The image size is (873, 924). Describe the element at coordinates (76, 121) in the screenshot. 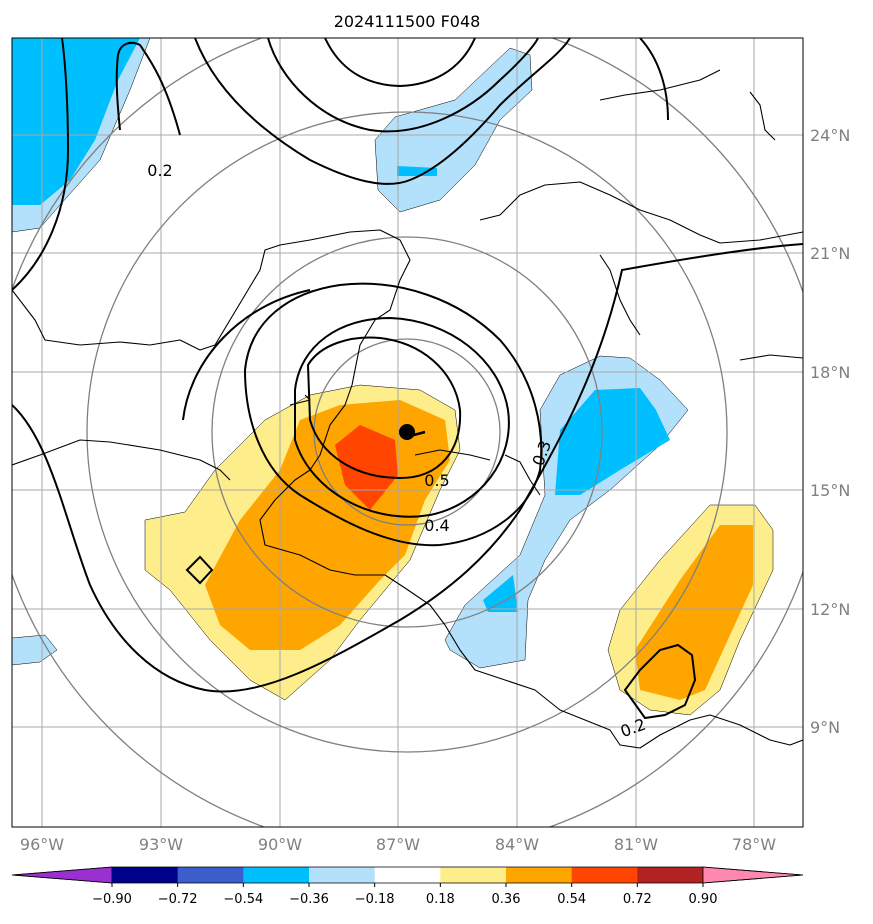

I see `shade-nw-blue` at that location.